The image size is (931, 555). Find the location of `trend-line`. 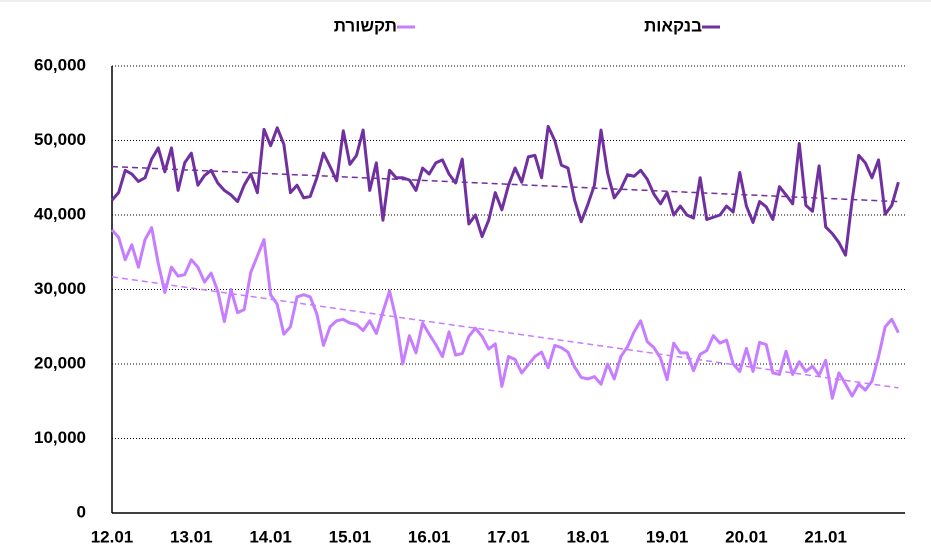

trend-line is located at coordinates (505, 184).